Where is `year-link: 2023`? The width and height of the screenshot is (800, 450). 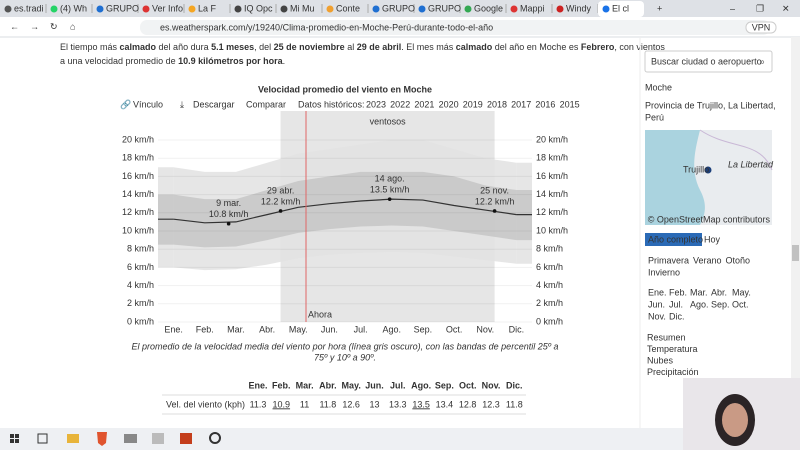
year-link: 2023 is located at coordinates (376, 104).